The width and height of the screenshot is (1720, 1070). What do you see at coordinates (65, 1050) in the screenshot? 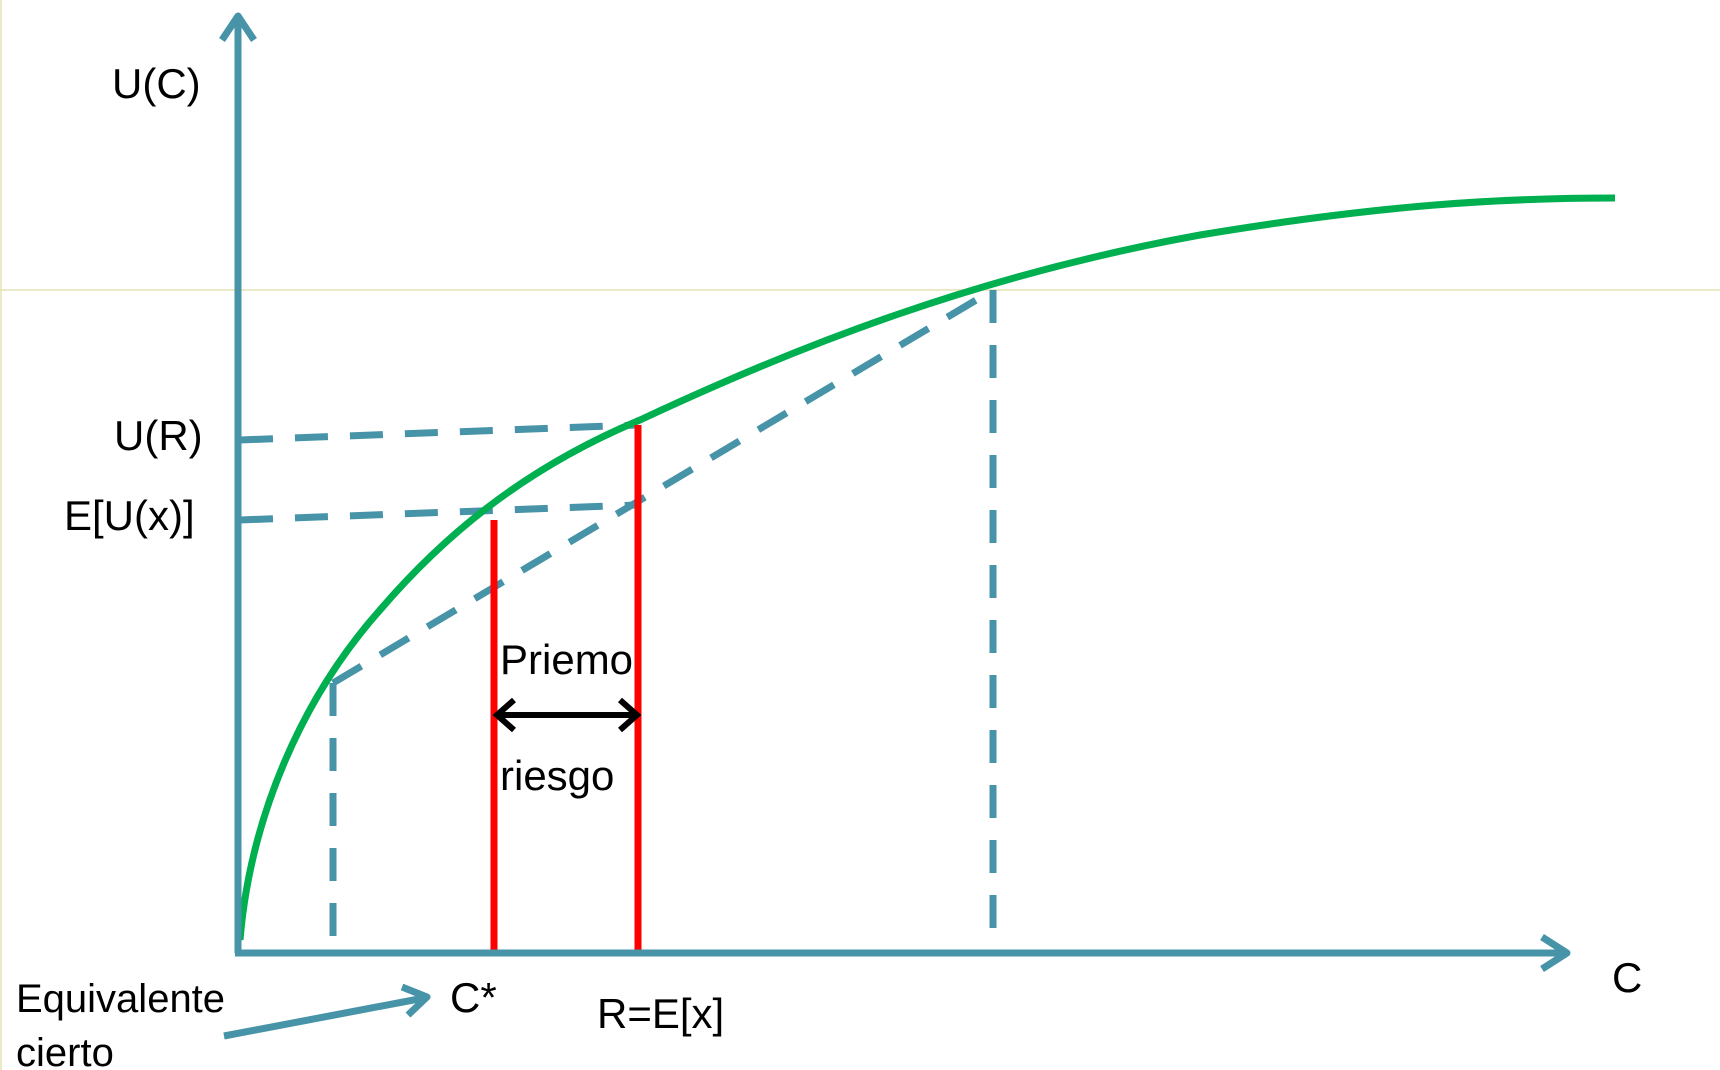
I see `certainty-equivalent-label-line2: cierto` at bounding box center [65, 1050].